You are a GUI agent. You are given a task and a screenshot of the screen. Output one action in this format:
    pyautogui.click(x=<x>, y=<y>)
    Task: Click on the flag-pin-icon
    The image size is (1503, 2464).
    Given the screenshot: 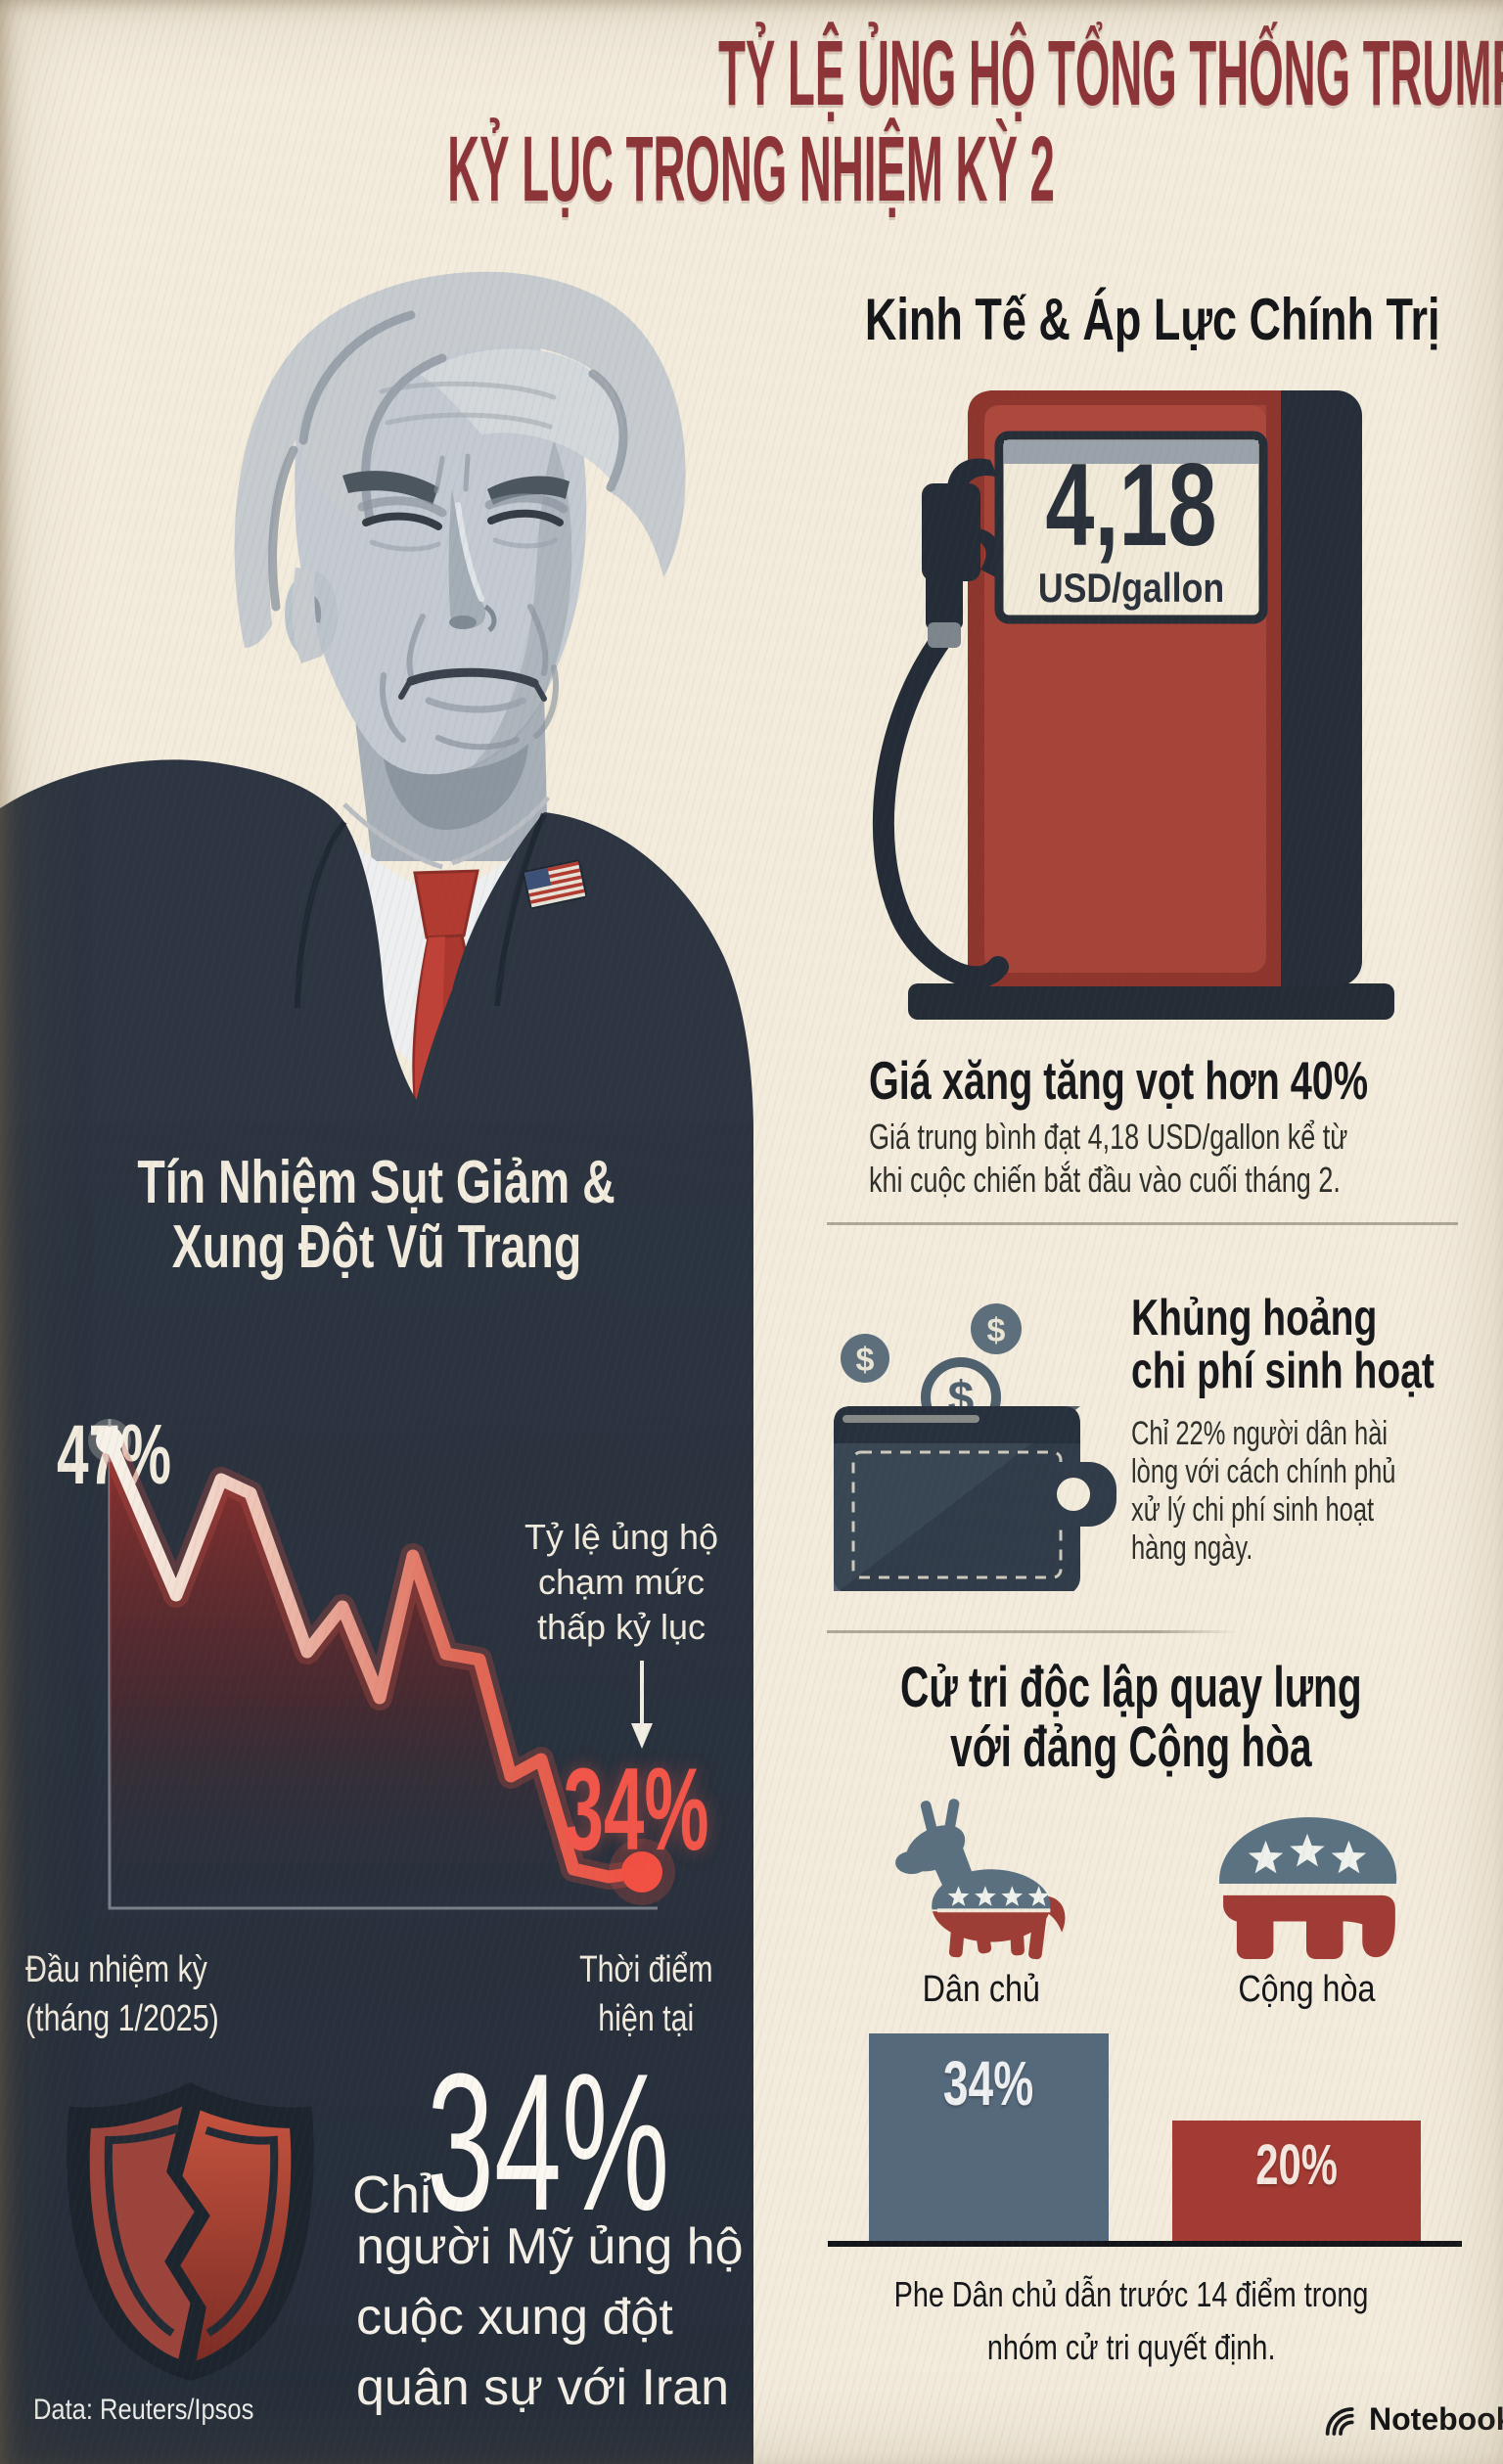 What is the action you would take?
    pyautogui.click(x=555, y=884)
    